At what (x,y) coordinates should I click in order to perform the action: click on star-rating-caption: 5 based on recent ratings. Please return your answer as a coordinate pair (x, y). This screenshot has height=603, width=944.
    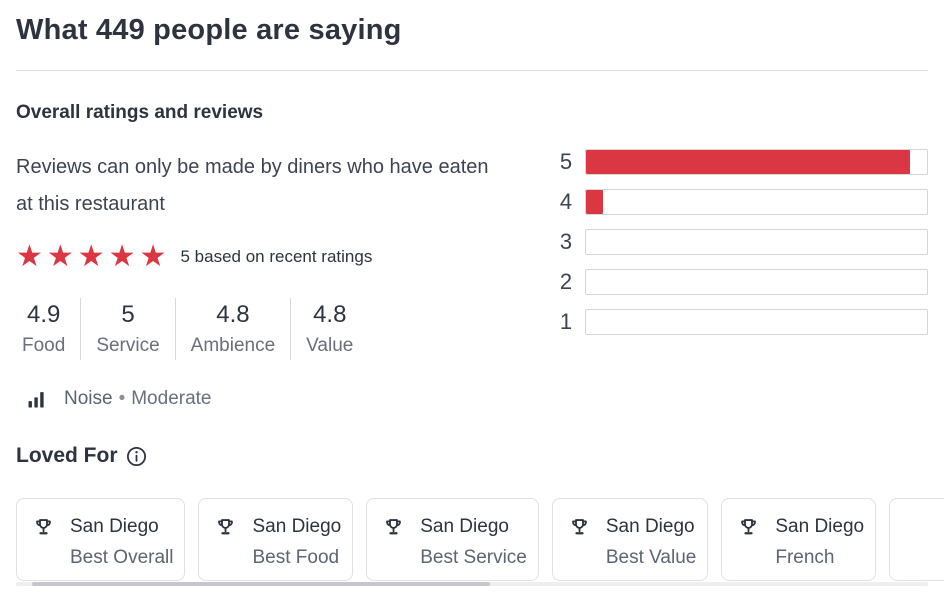
    Looking at the image, I should click on (276, 256).